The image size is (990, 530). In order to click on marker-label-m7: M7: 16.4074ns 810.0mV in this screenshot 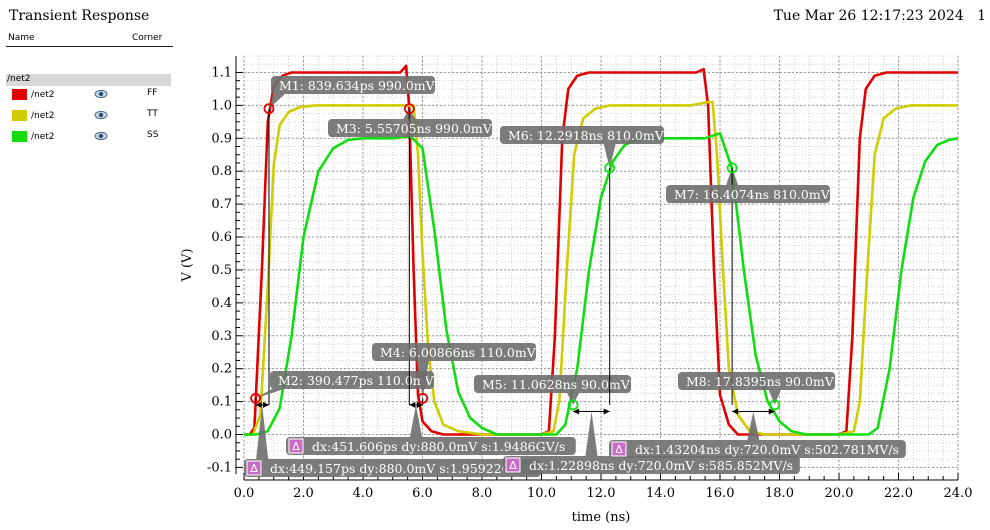, I will do `click(748, 194)`.